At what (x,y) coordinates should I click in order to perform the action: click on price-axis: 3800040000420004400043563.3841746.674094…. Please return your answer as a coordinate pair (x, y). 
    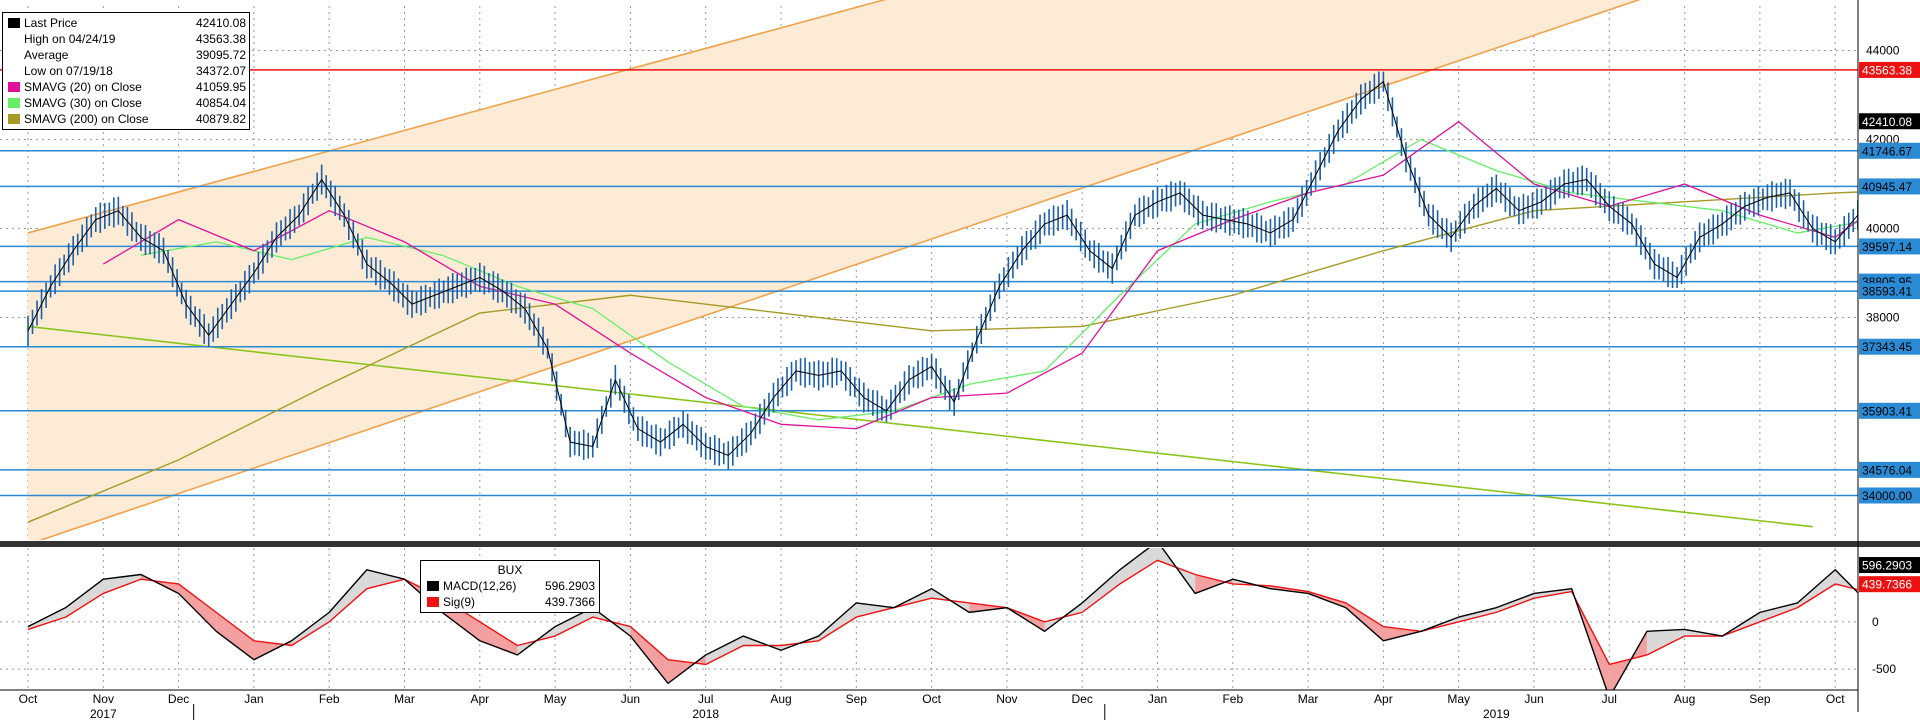
    Looking at the image, I should click on (1888, 356).